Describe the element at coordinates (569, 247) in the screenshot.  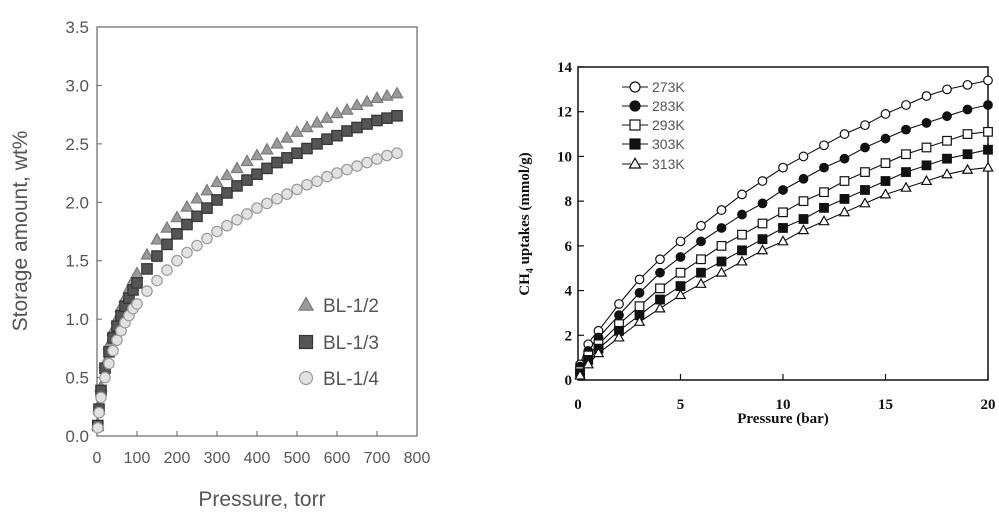
I see `right-y-tick-label: 6` at that location.